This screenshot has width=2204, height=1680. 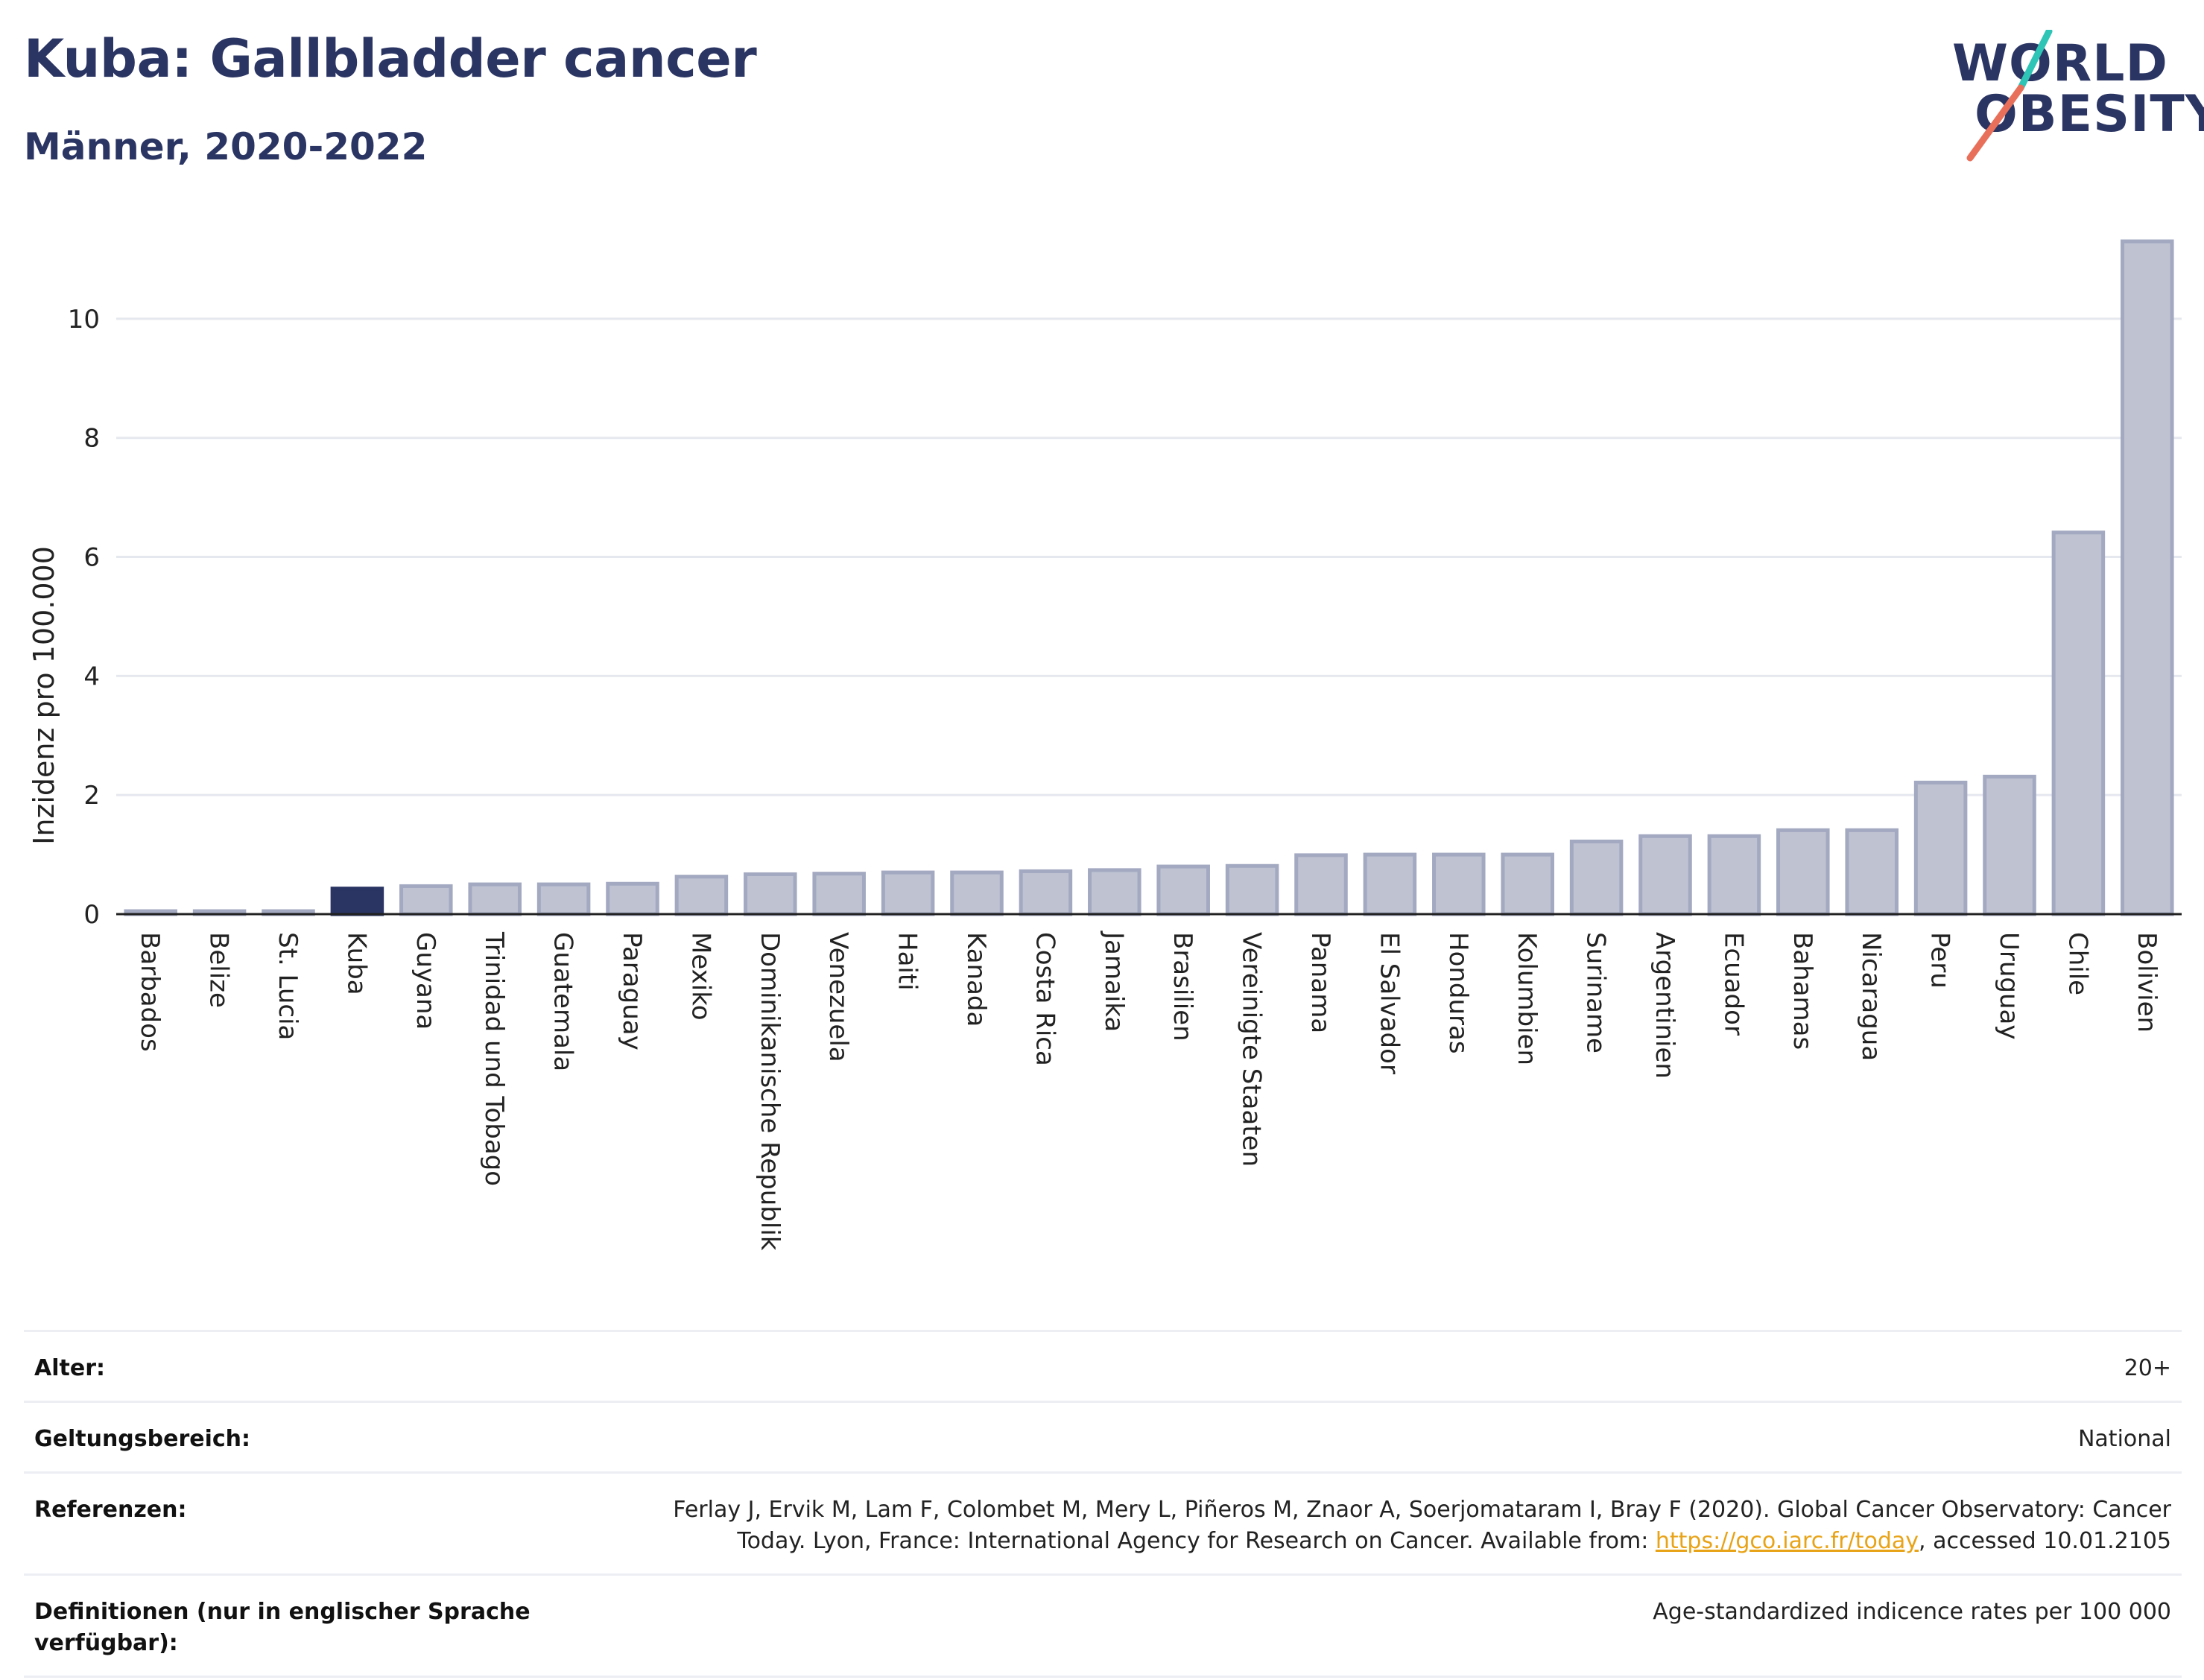 What do you see at coordinates (91, 558) in the screenshot?
I see `y-tick-label: 6` at bounding box center [91, 558].